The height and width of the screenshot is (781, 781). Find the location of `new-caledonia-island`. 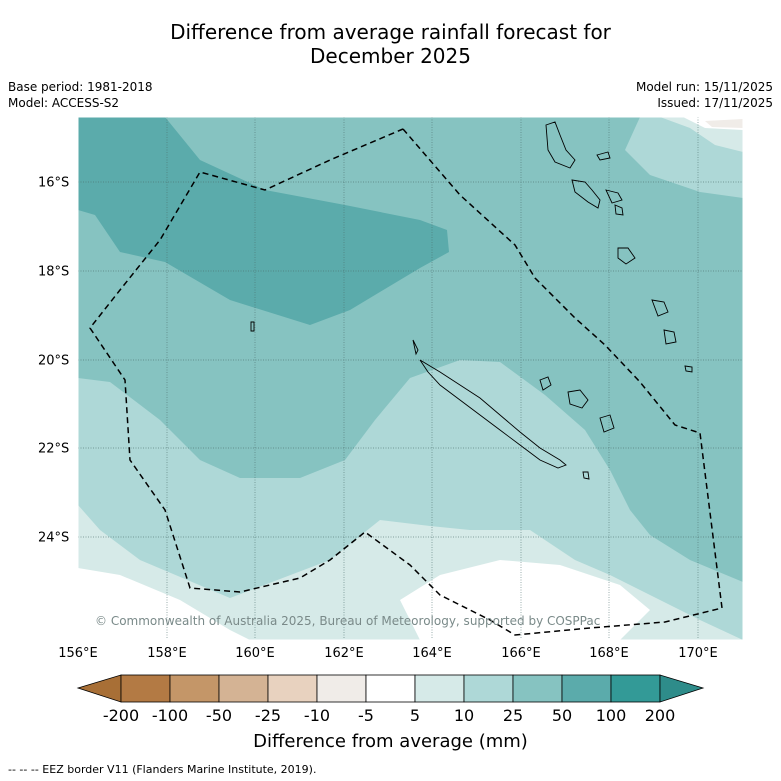

new-caledonia-island is located at coordinates (493, 414).